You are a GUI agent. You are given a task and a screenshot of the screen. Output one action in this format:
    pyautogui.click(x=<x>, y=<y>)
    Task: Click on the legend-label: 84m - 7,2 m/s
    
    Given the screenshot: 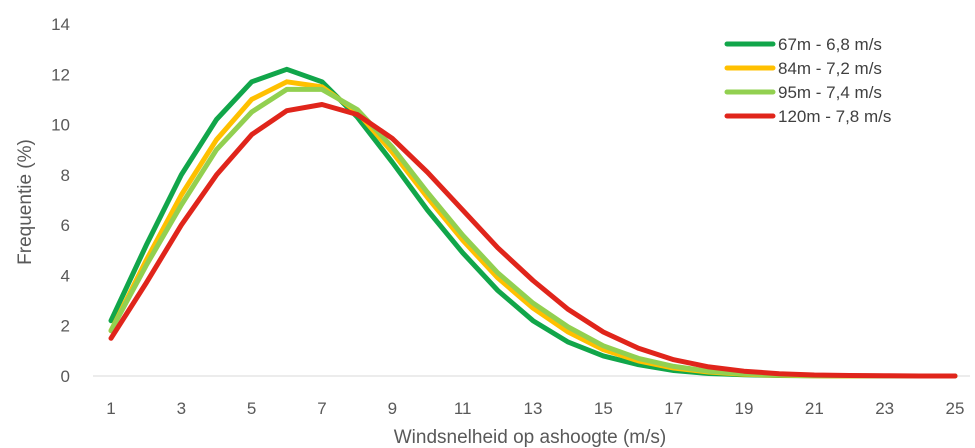 What is the action you would take?
    pyautogui.click(x=830, y=68)
    